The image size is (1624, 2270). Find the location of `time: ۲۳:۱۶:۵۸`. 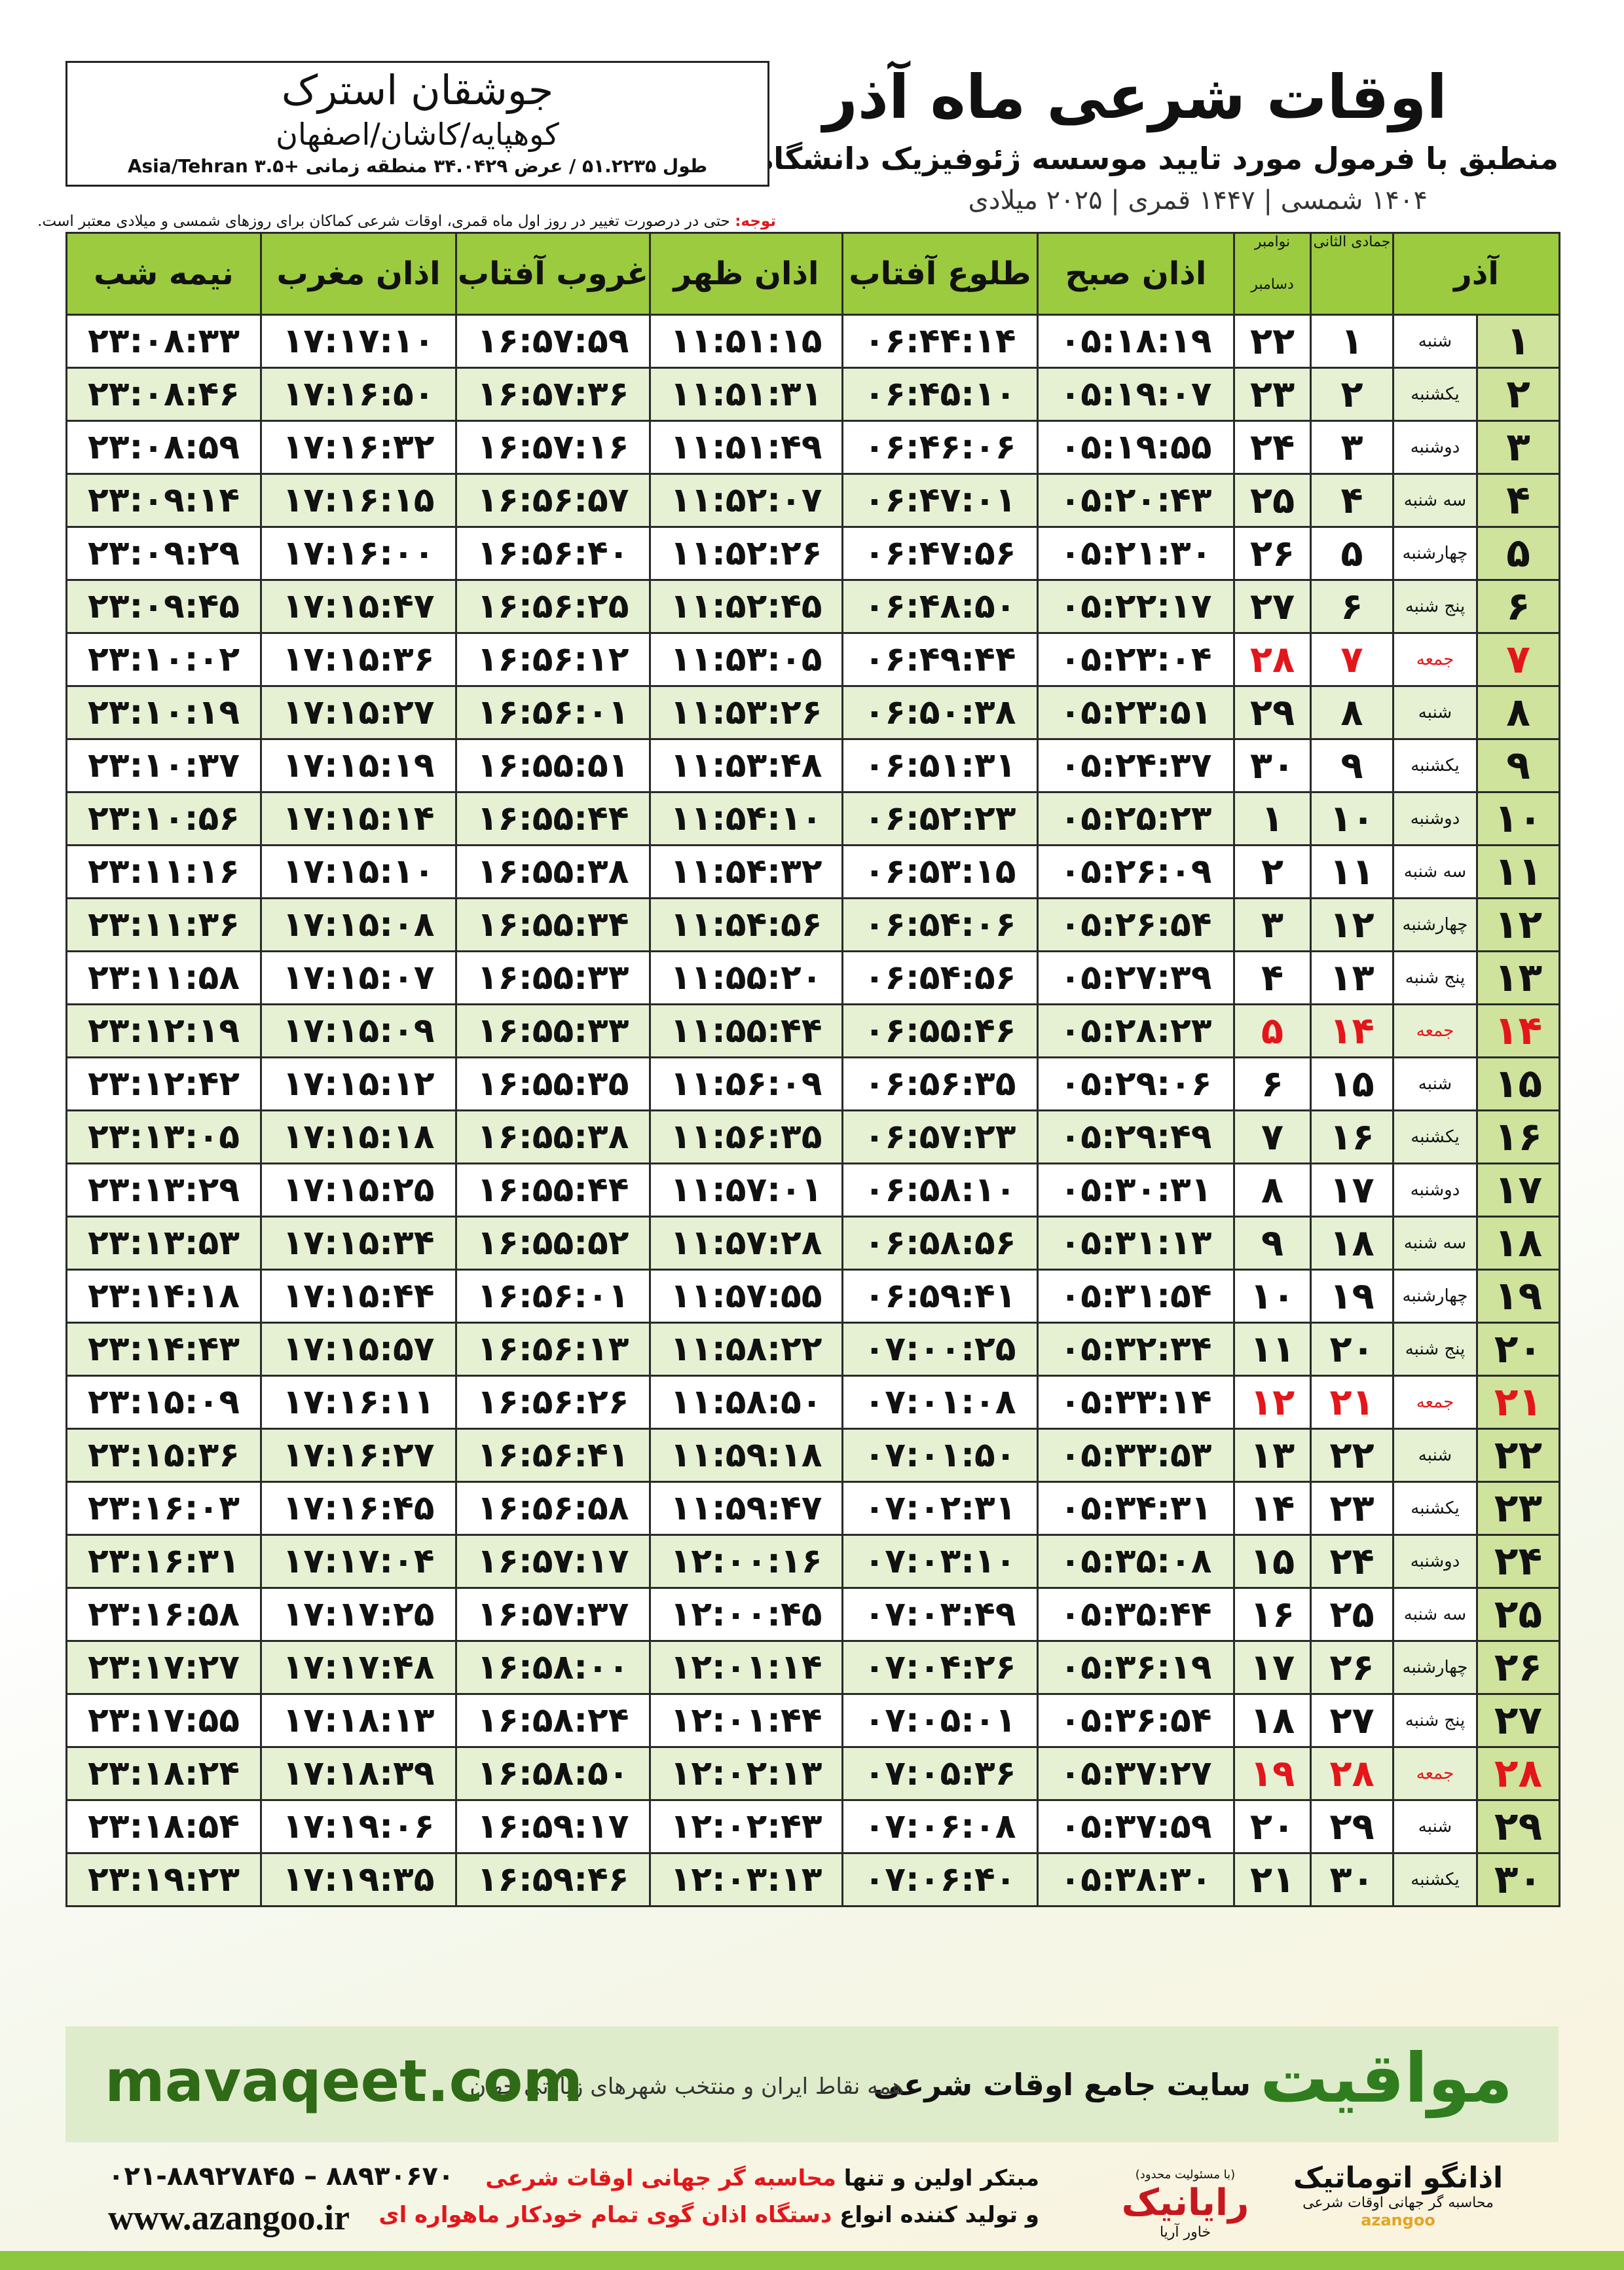

time: ۲۳:۱۶:۵۸ is located at coordinates (163, 1614).